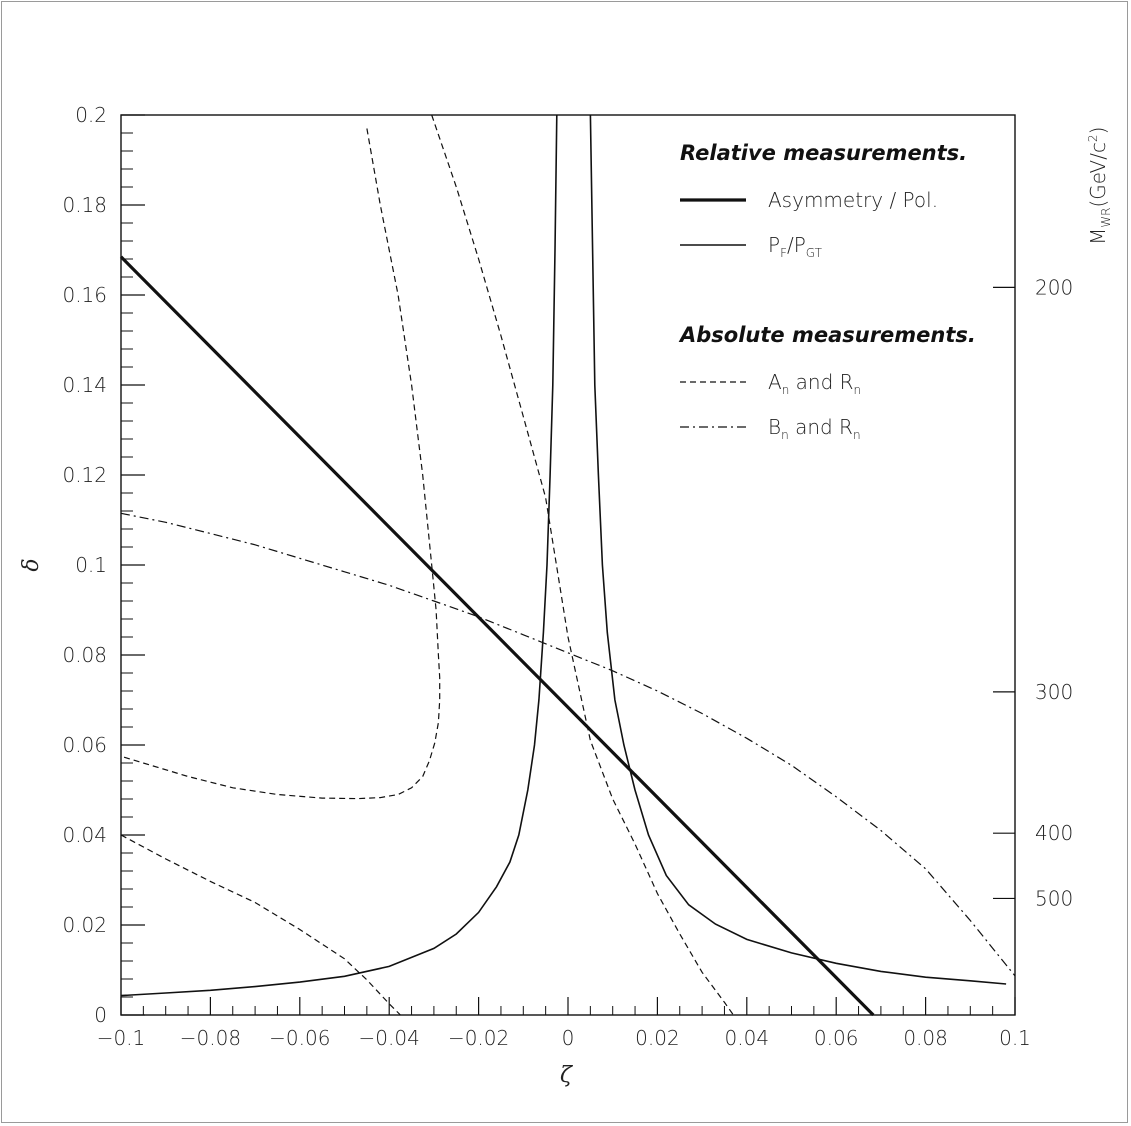 This screenshot has height=1126, width=1131. I want to click on legend-label-dashdot: Bn and Rn, so click(814, 428).